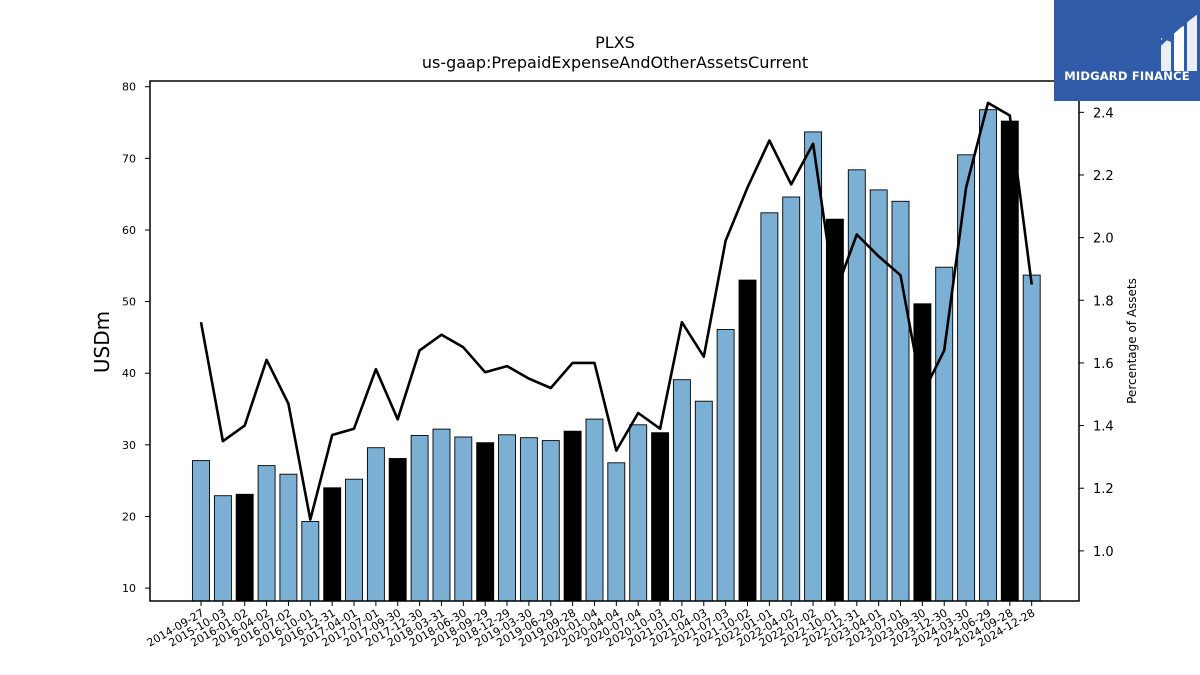 The height and width of the screenshot is (675, 1200). Describe the element at coordinates (1103, 301) in the screenshot. I see `y2-tick-label: 1.8` at that location.